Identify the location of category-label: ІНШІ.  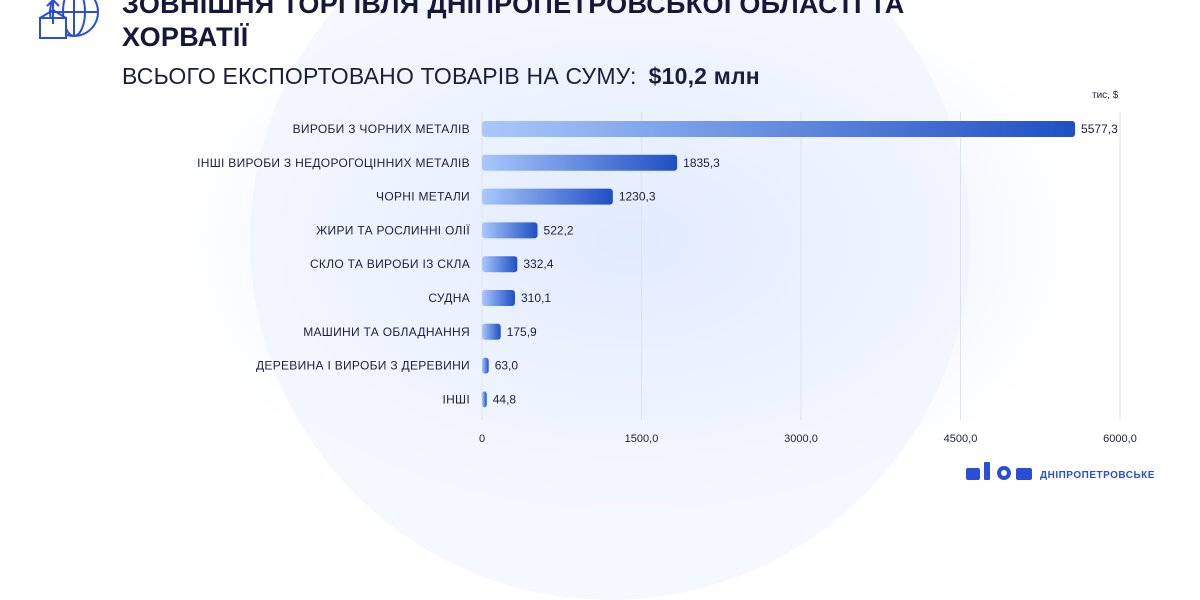
(456, 399).